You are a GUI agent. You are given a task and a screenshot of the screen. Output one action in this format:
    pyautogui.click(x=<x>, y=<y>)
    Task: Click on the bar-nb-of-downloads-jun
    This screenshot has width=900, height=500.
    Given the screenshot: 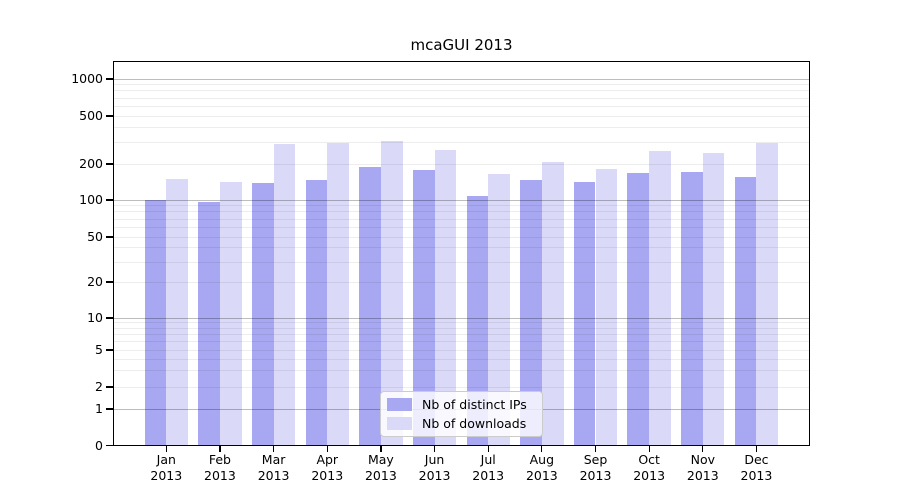 What is the action you would take?
    pyautogui.click(x=445, y=298)
    